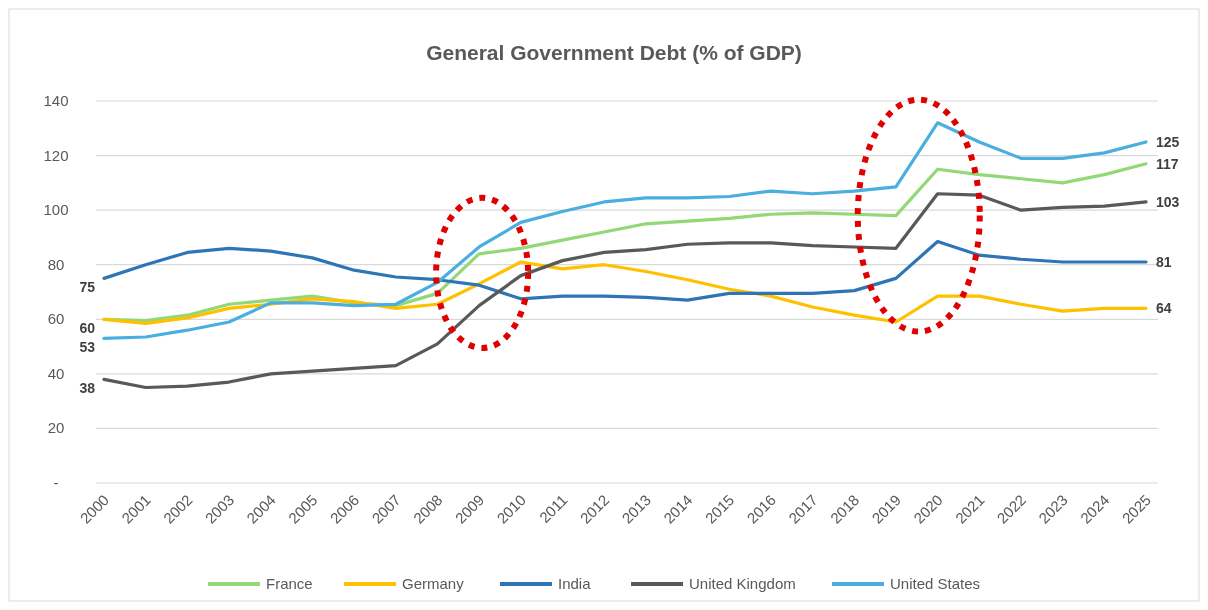  Describe the element at coordinates (56, 428) in the screenshot. I see `y-tick-label: 20` at that location.